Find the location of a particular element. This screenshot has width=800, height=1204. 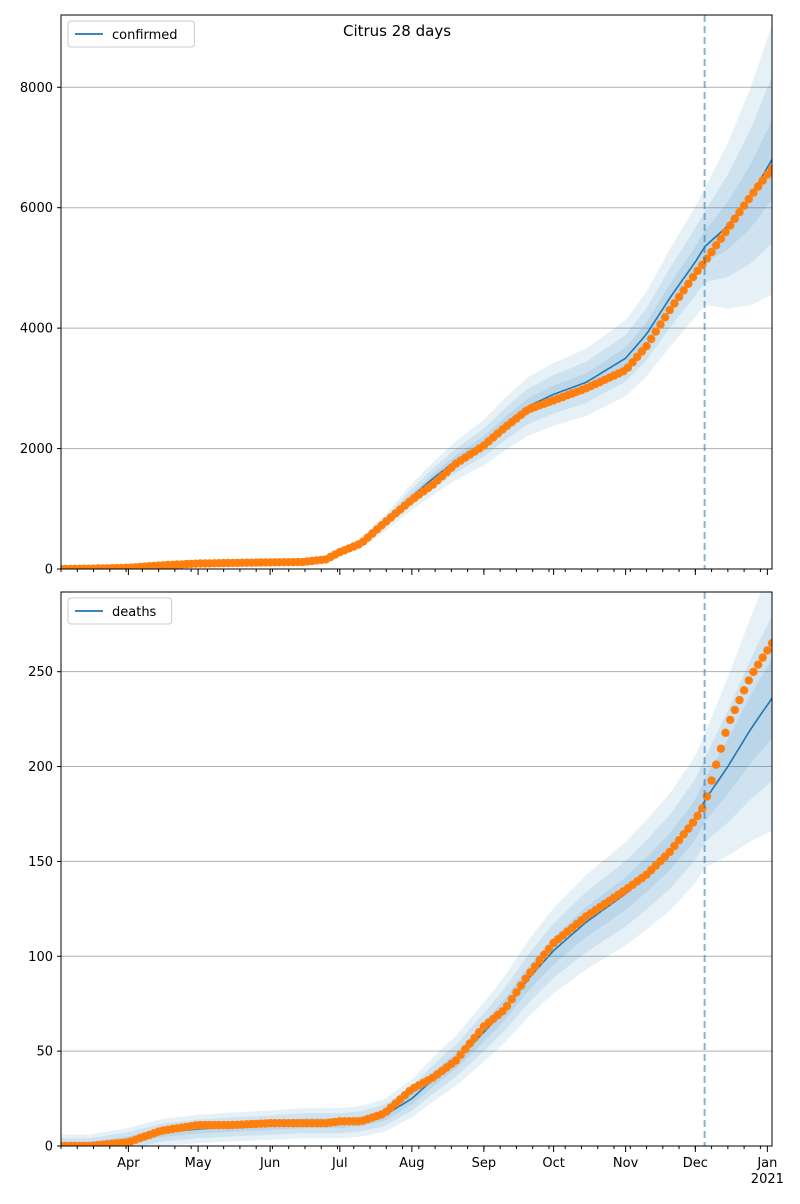

x-tick-label: Nov is located at coordinates (626, 1163).